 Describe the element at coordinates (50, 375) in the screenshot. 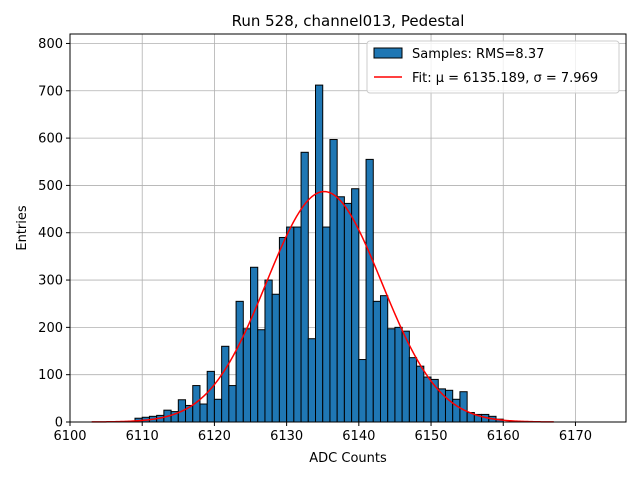

I see `y-tick-label: 100` at that location.